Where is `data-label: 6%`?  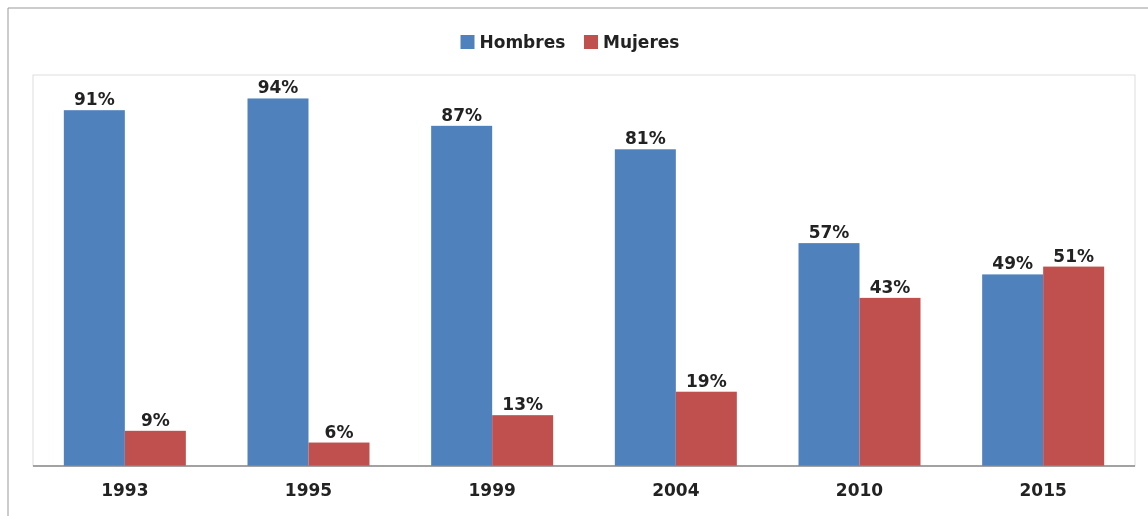
data-label: 6% is located at coordinates (339, 431).